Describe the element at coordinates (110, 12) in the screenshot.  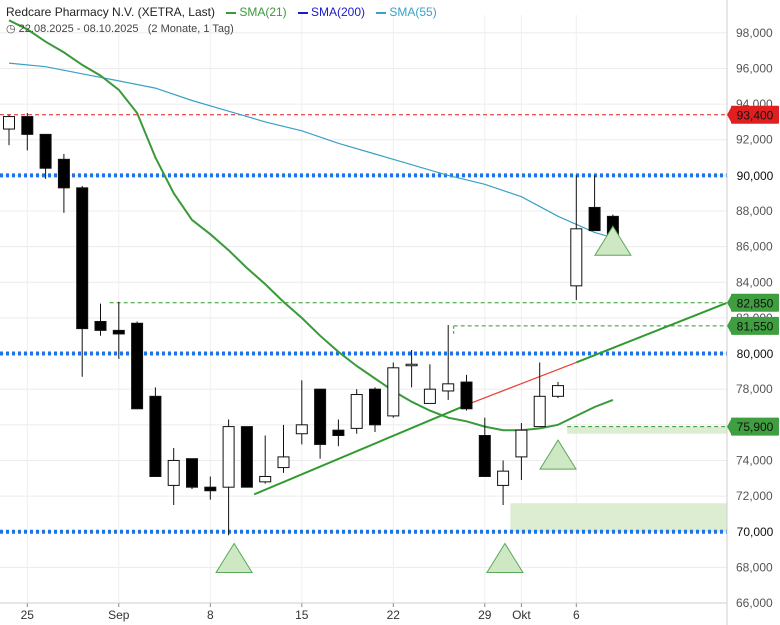
I see `chart-title: Redcare Pharmacy N.V. (XETRA, Last)` at that location.